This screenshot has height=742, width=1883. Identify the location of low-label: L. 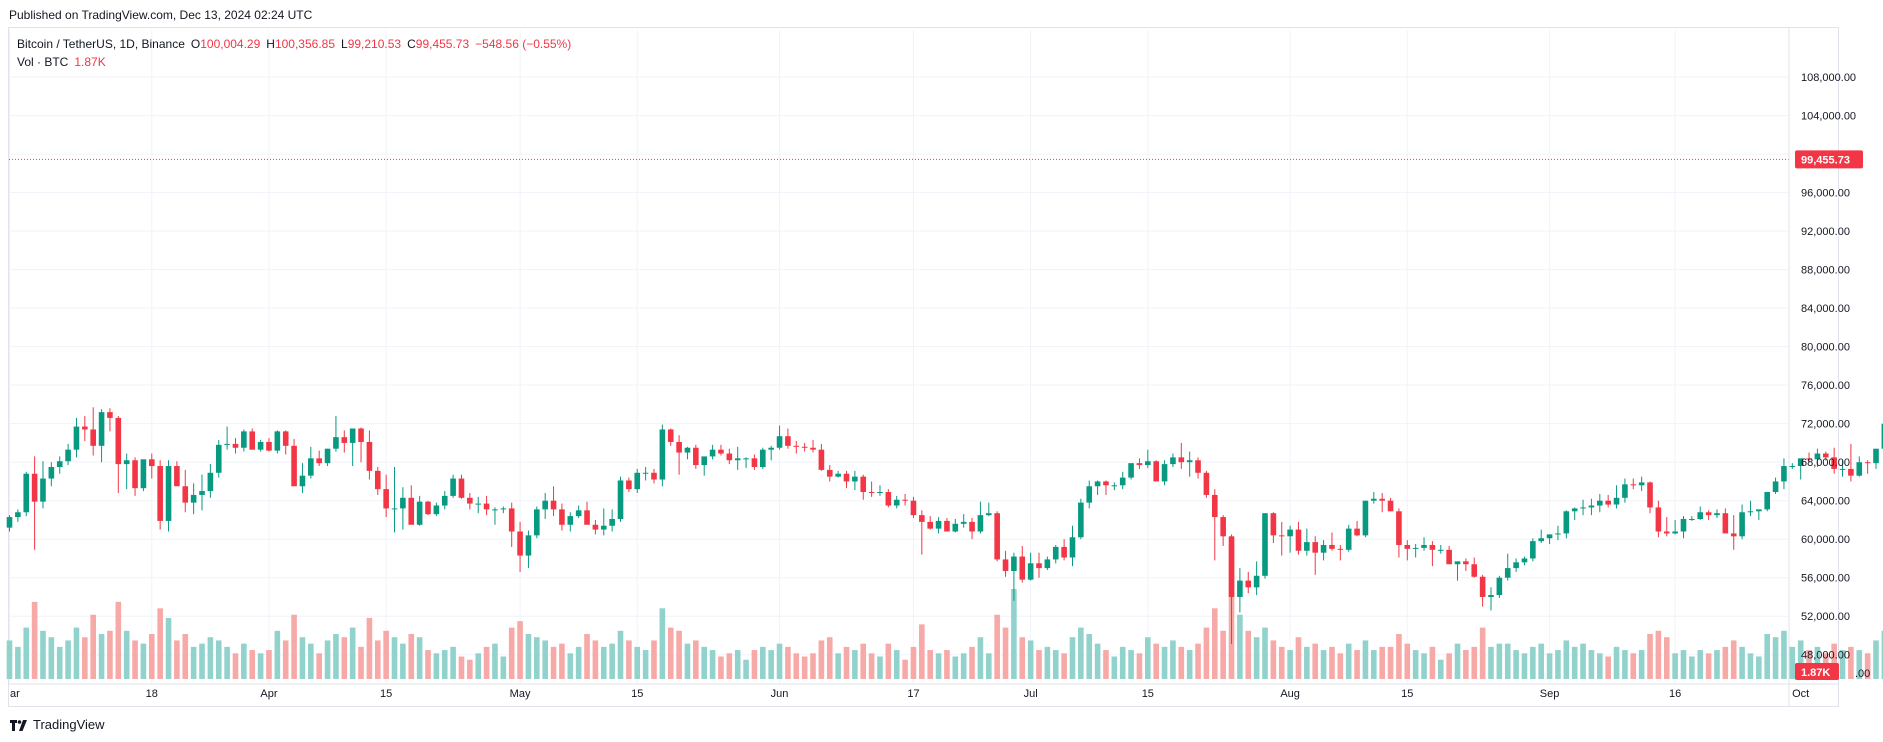
(344, 44).